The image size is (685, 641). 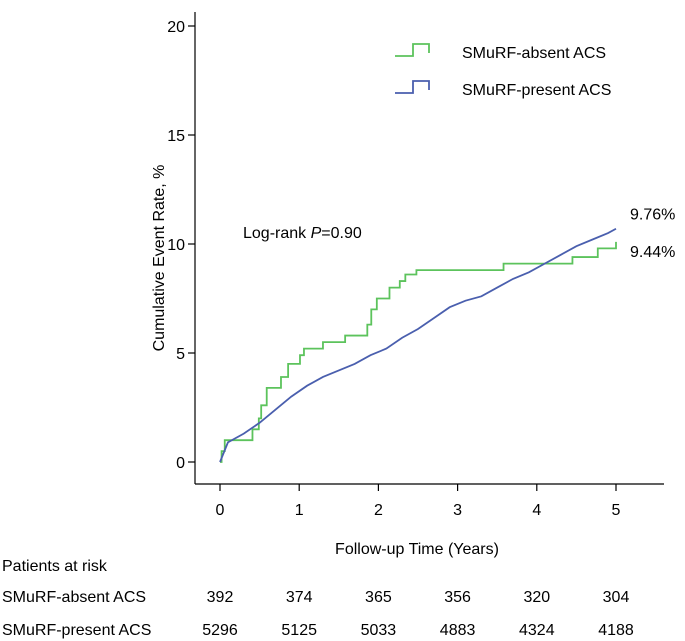 What do you see at coordinates (536, 90) in the screenshot?
I see `legend-label-smurf-present: SMuRF-present ACS` at bounding box center [536, 90].